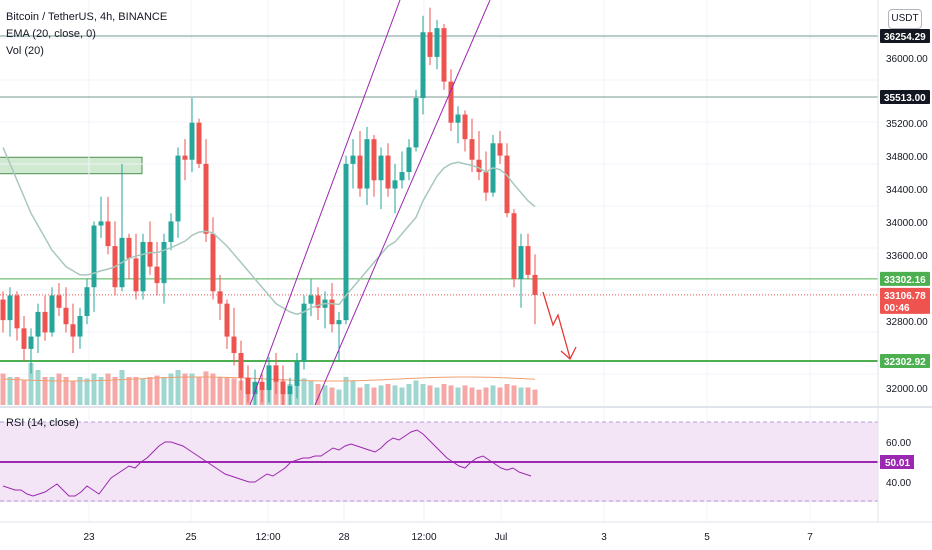 This screenshot has height=550, width=932. Describe the element at coordinates (905, 96) in the screenshot. I see `price-badge` at that location.